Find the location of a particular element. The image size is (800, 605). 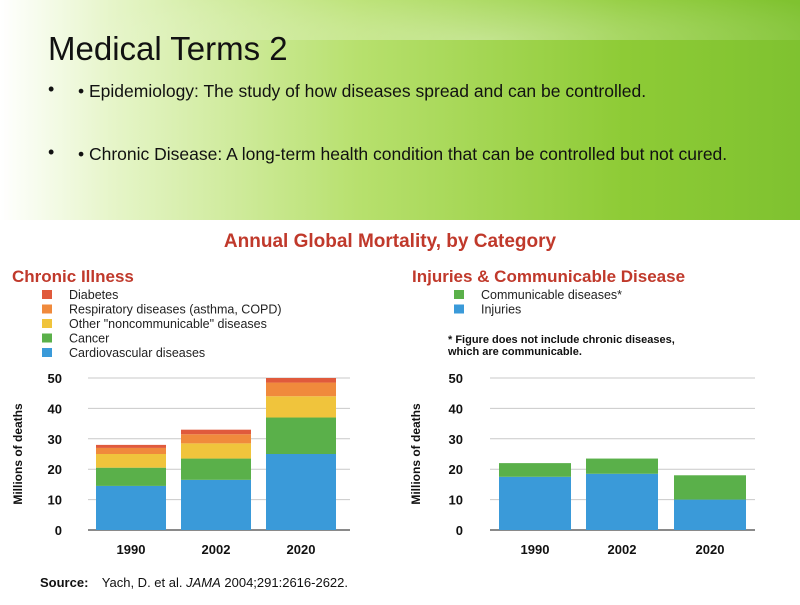

injuries-legend-label: Communicable diseases* is located at coordinates (551, 295).